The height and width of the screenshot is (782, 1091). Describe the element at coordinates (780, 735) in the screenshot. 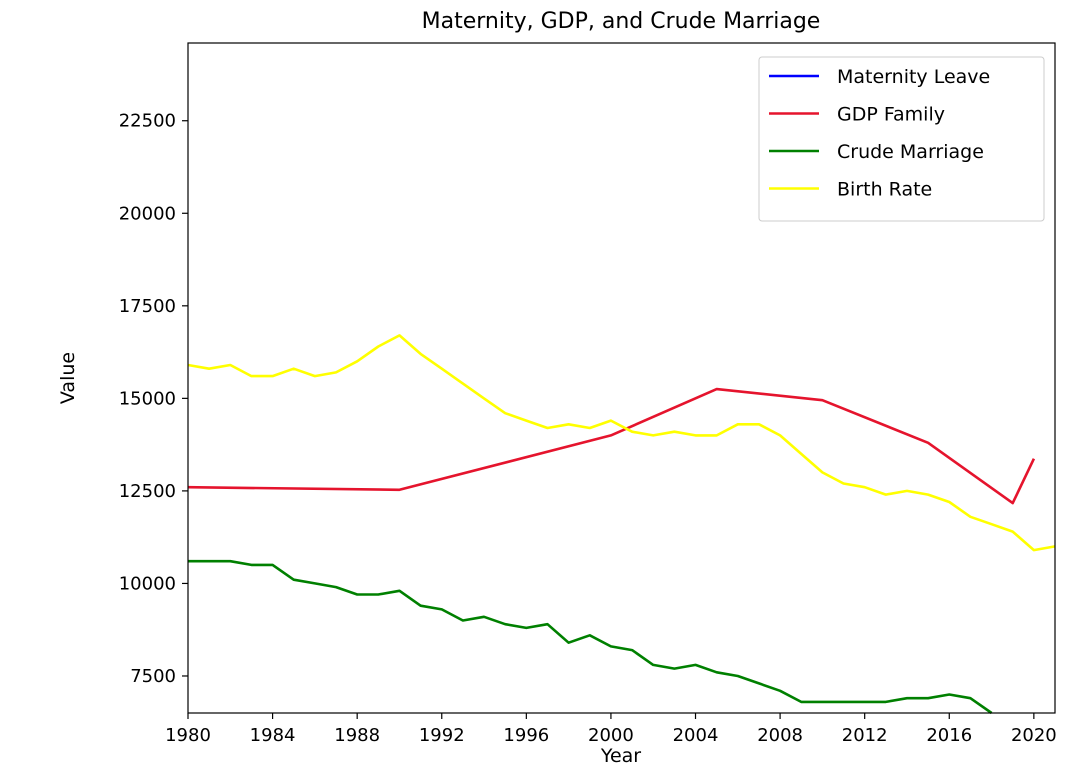

I see `x-tick-label: 2008` at that location.